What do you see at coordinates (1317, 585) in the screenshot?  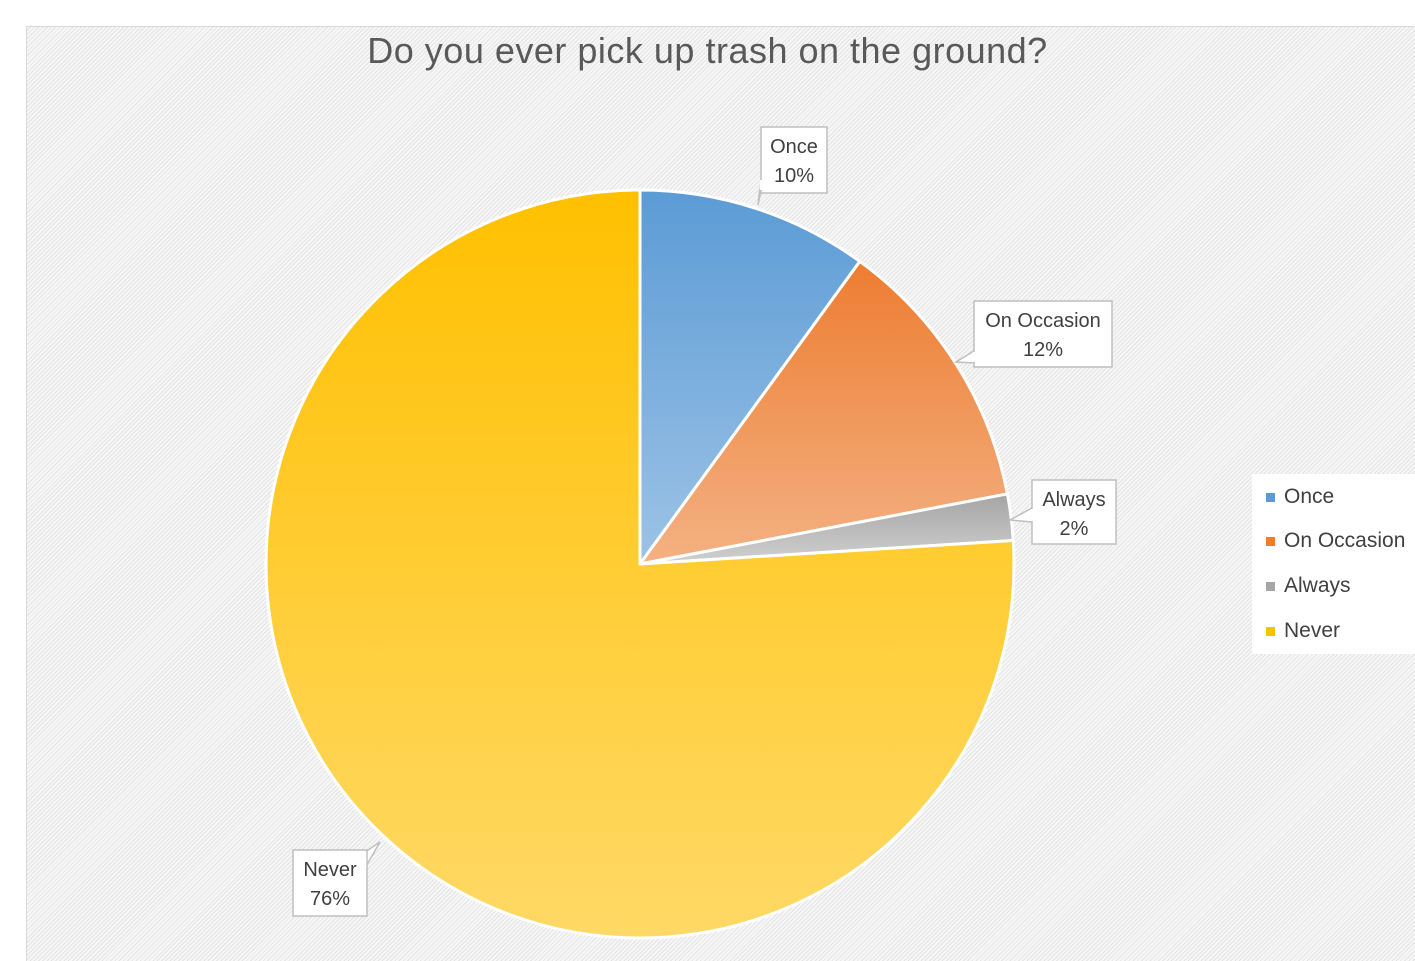 I see `legend-label-always: Always` at bounding box center [1317, 585].